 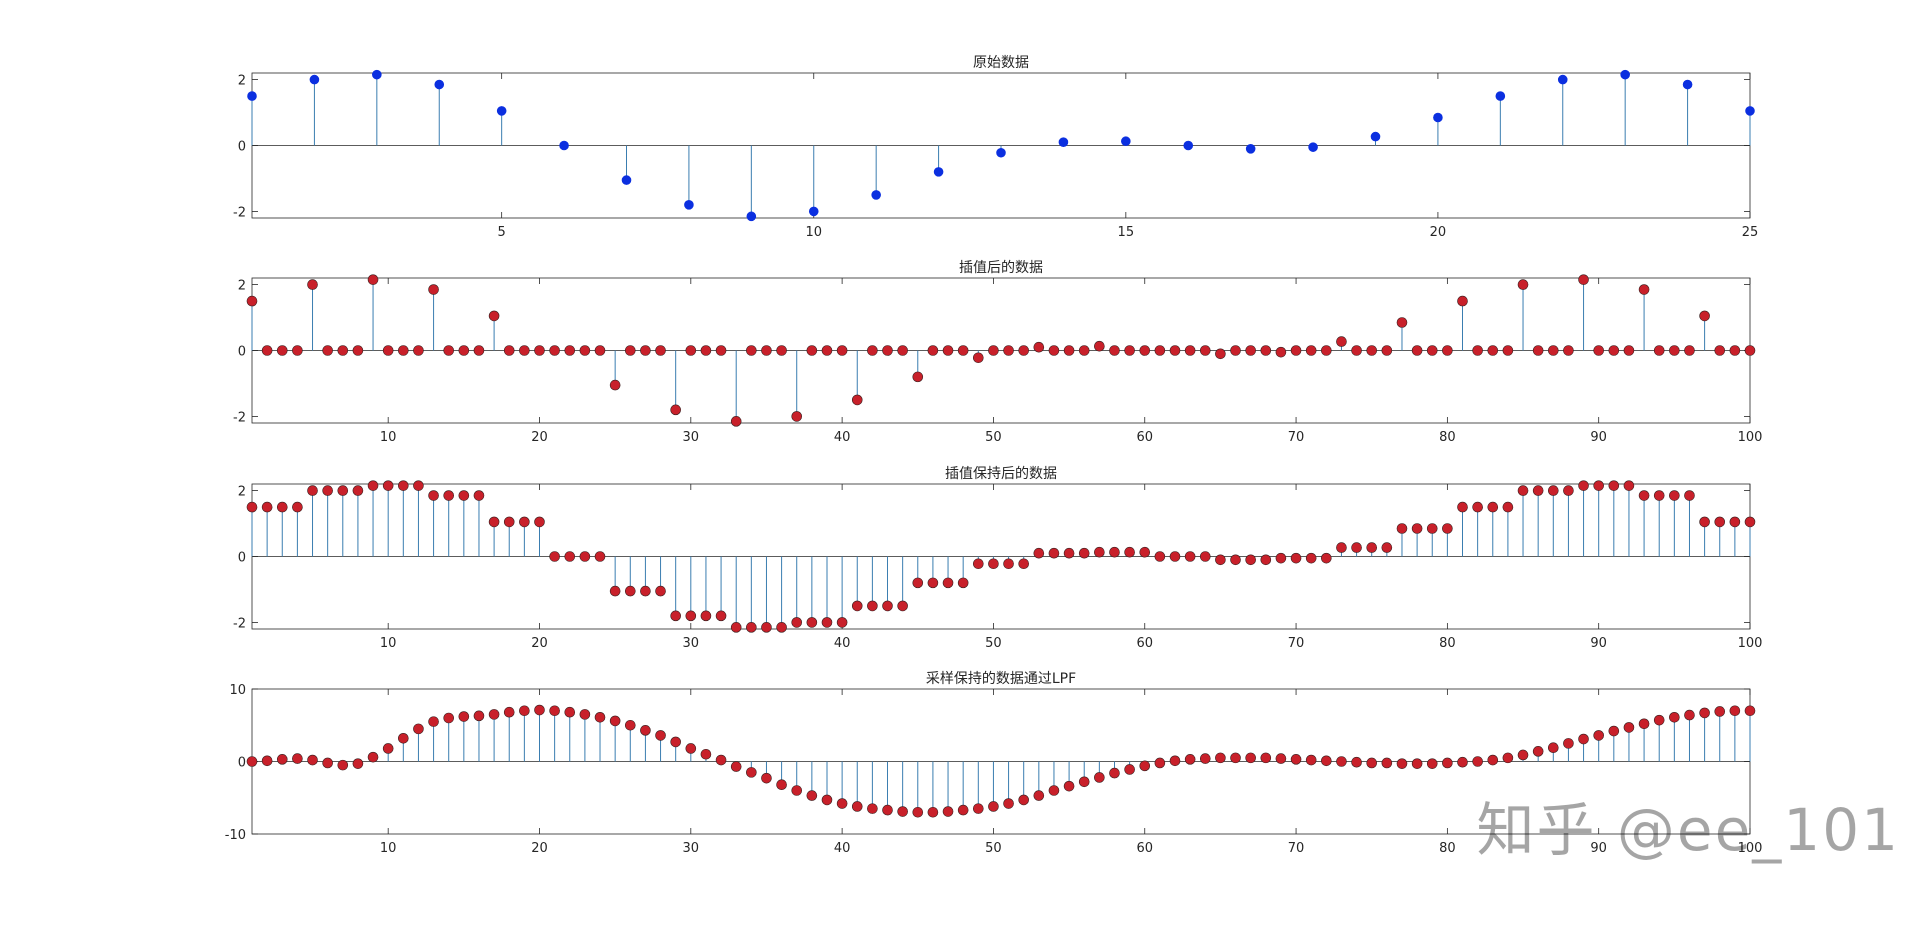 What do you see at coordinates (502, 232) in the screenshot?
I see `x-tick-label: 5` at bounding box center [502, 232].